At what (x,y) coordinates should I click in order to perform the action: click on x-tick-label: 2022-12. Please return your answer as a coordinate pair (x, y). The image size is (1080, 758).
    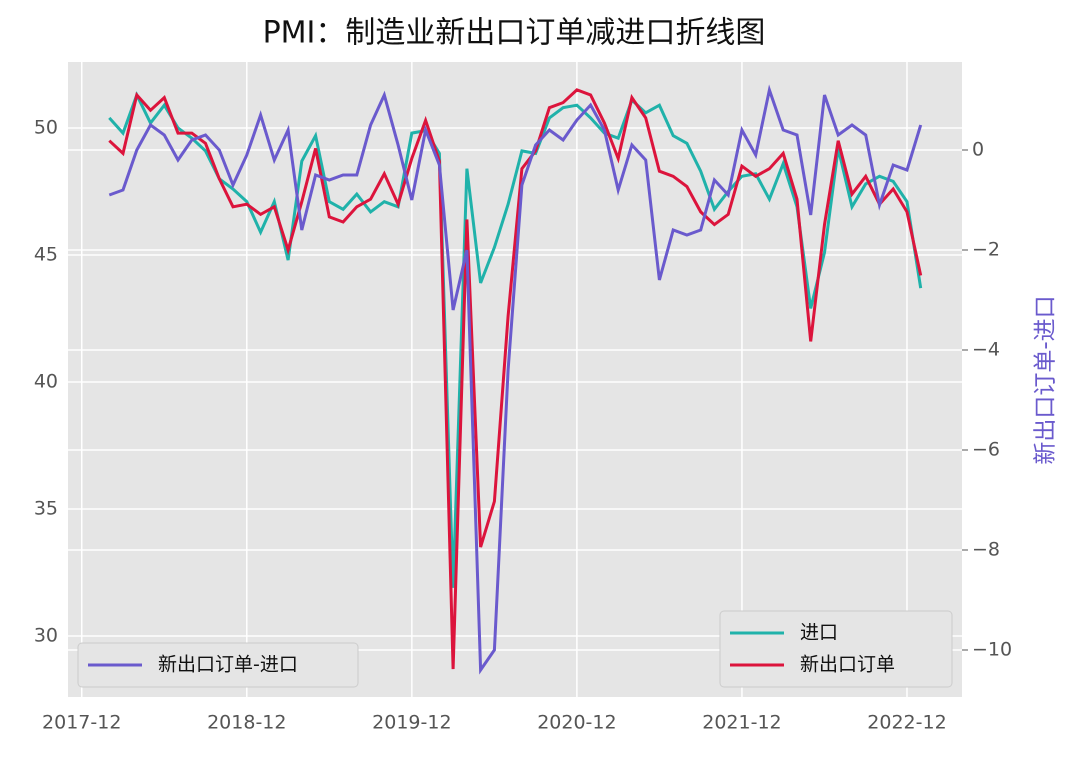
    Looking at the image, I should click on (906, 723).